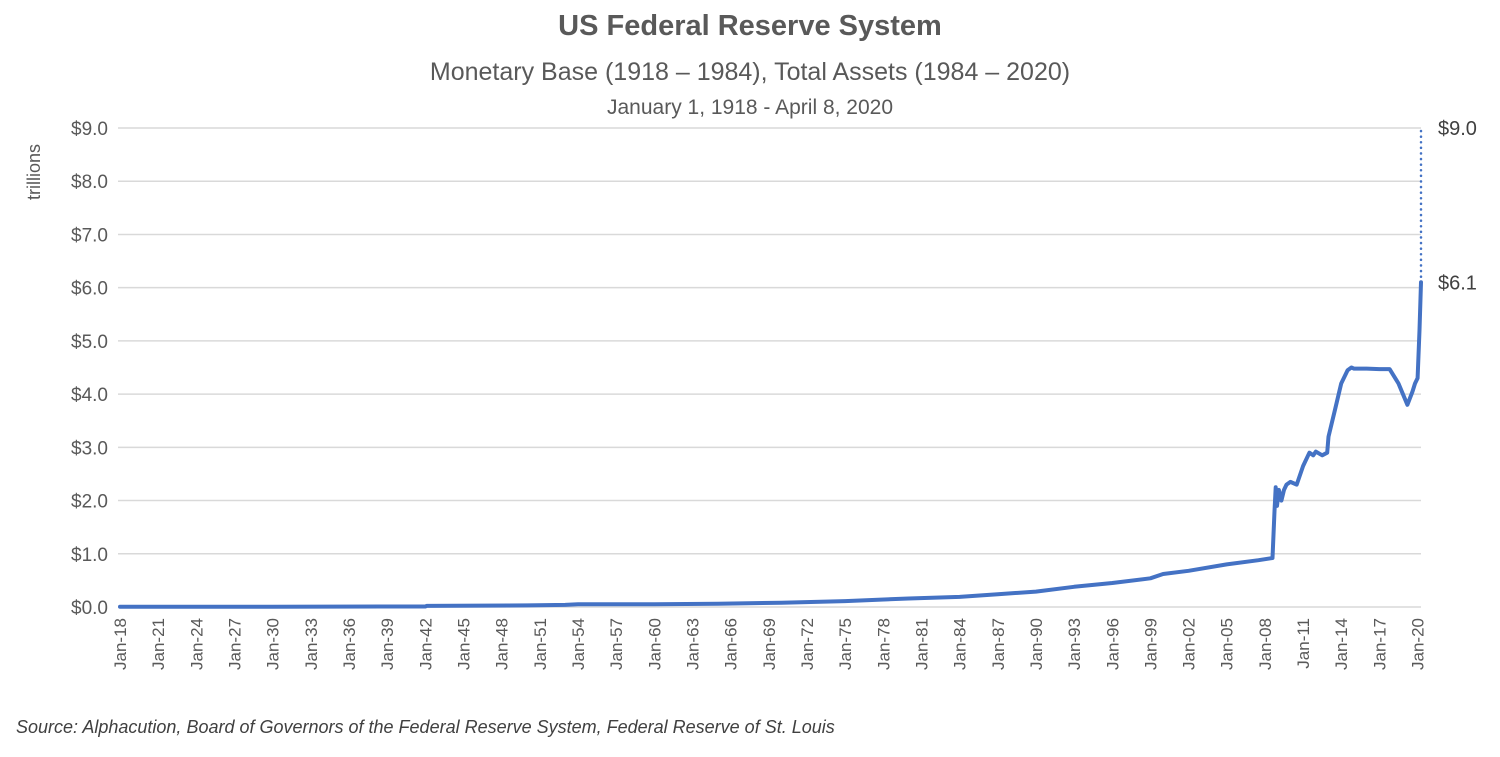  I want to click on y-axis-label: trillions, so click(34, 172).